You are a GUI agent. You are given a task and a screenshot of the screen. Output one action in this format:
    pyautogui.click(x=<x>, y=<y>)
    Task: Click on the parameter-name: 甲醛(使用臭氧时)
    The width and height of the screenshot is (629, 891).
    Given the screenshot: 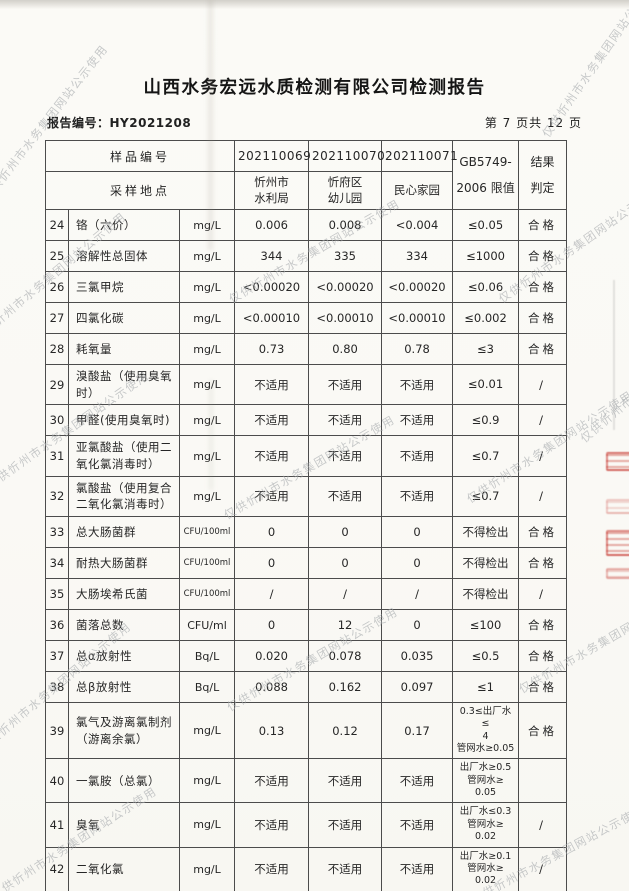 What is the action you would take?
    pyautogui.click(x=124, y=420)
    